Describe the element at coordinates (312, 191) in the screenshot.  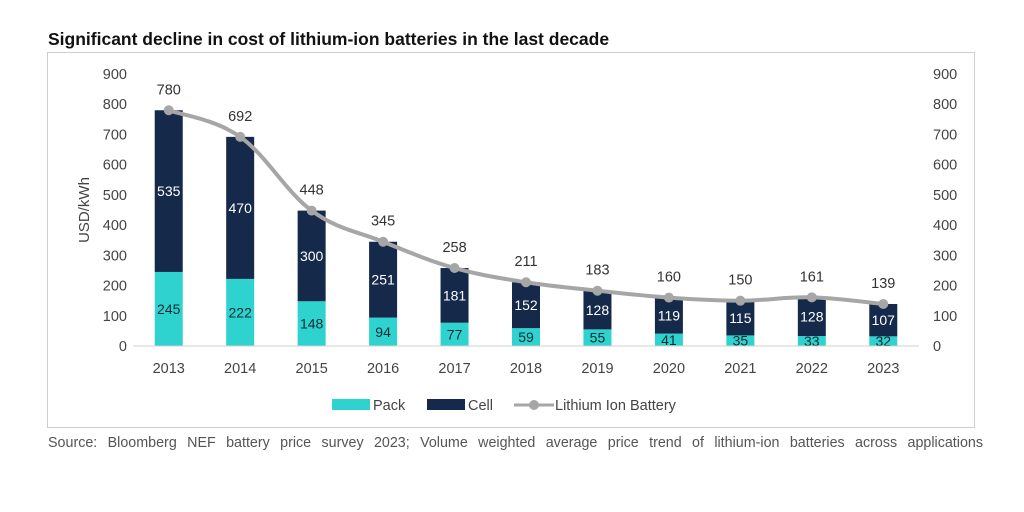
I see `data-label-total: 448` at that location.